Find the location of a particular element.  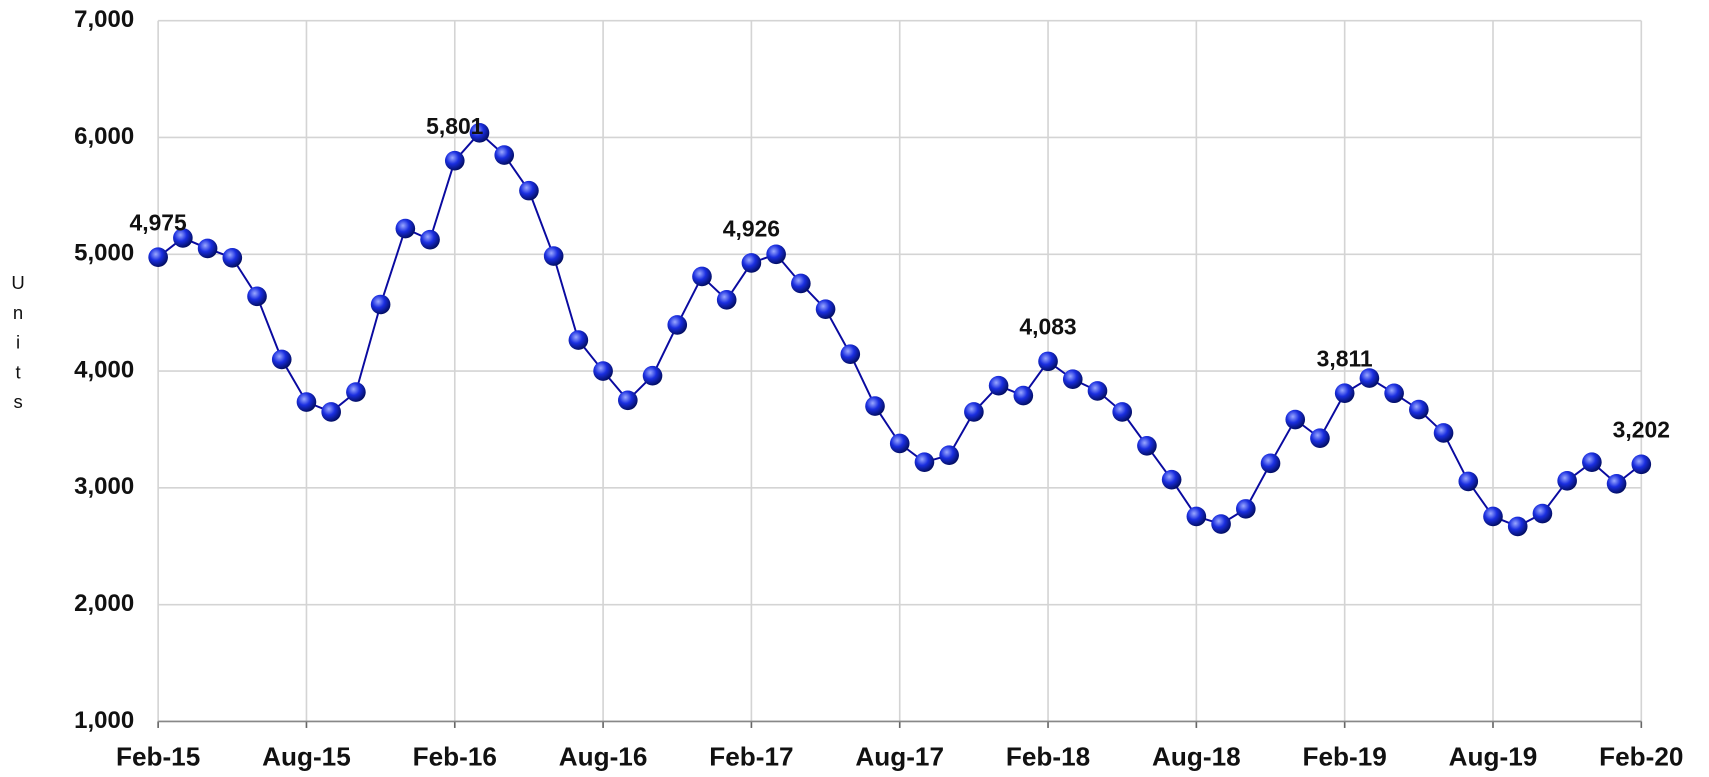

x-tick-label: Aug-18 is located at coordinates (1196, 756).